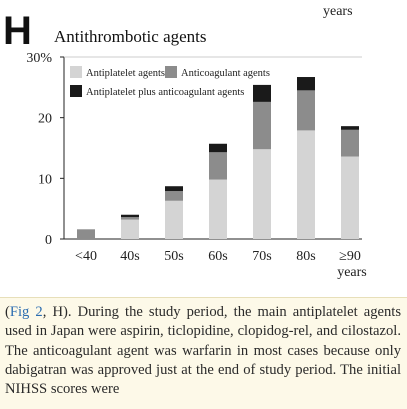  I want to click on x-tick-label: ≥90, so click(350, 256).